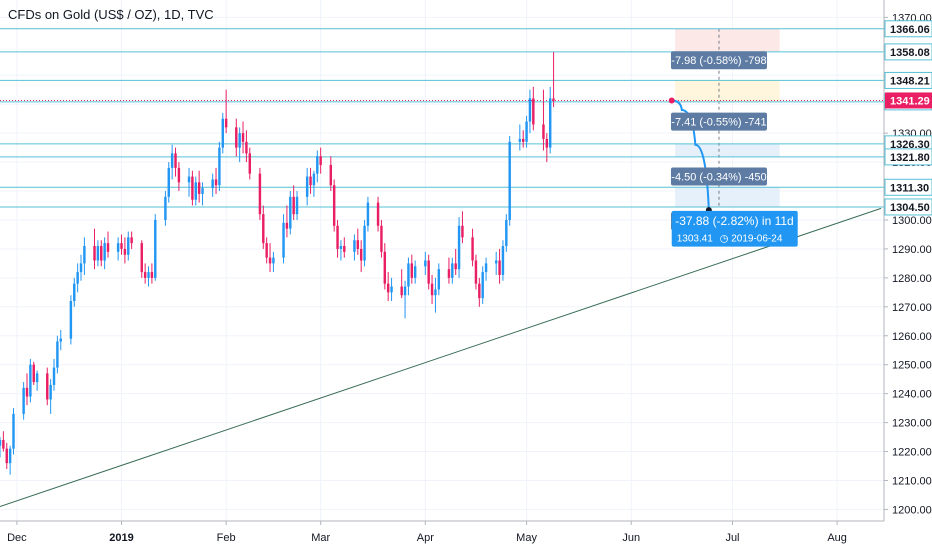 The width and height of the screenshot is (932, 555). Describe the element at coordinates (466, 535) in the screenshot. I see `x-axis-background` at that location.